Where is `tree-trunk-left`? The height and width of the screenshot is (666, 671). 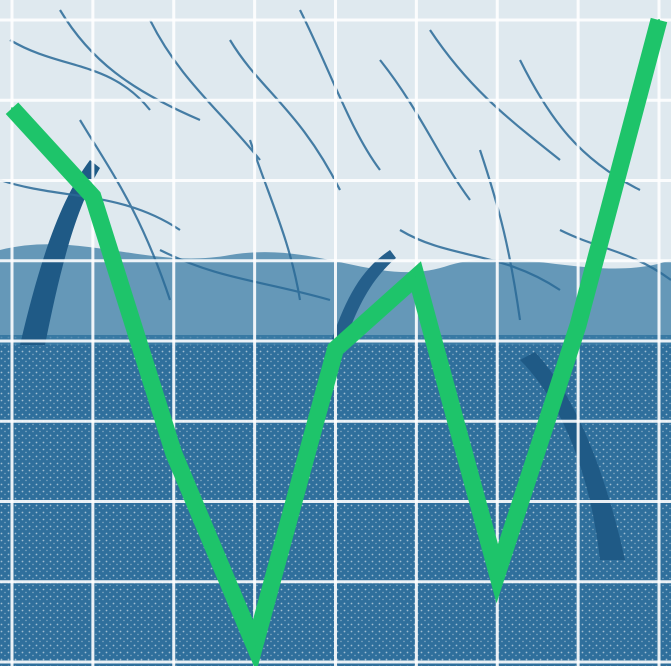
tree-trunk-left is located at coordinates (60, 252).